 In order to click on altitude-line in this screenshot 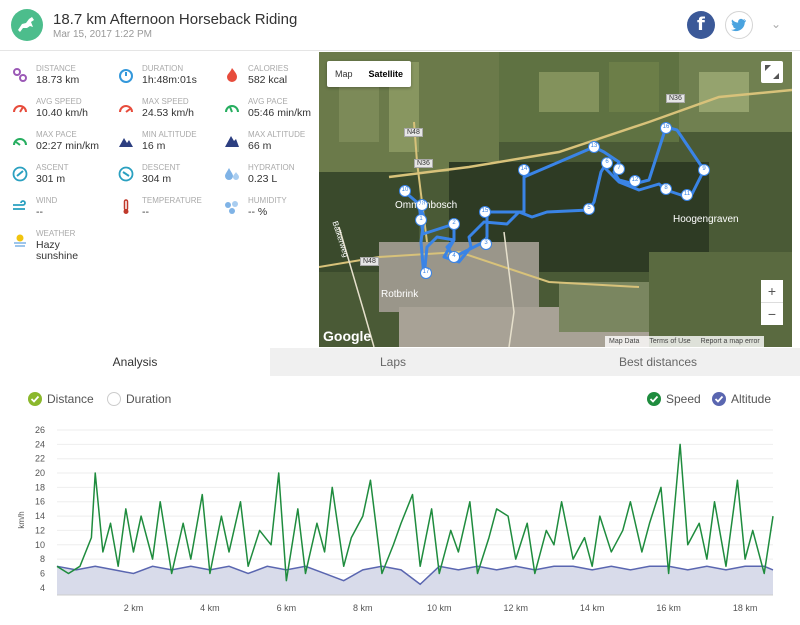, I will do `click(415, 575)`.